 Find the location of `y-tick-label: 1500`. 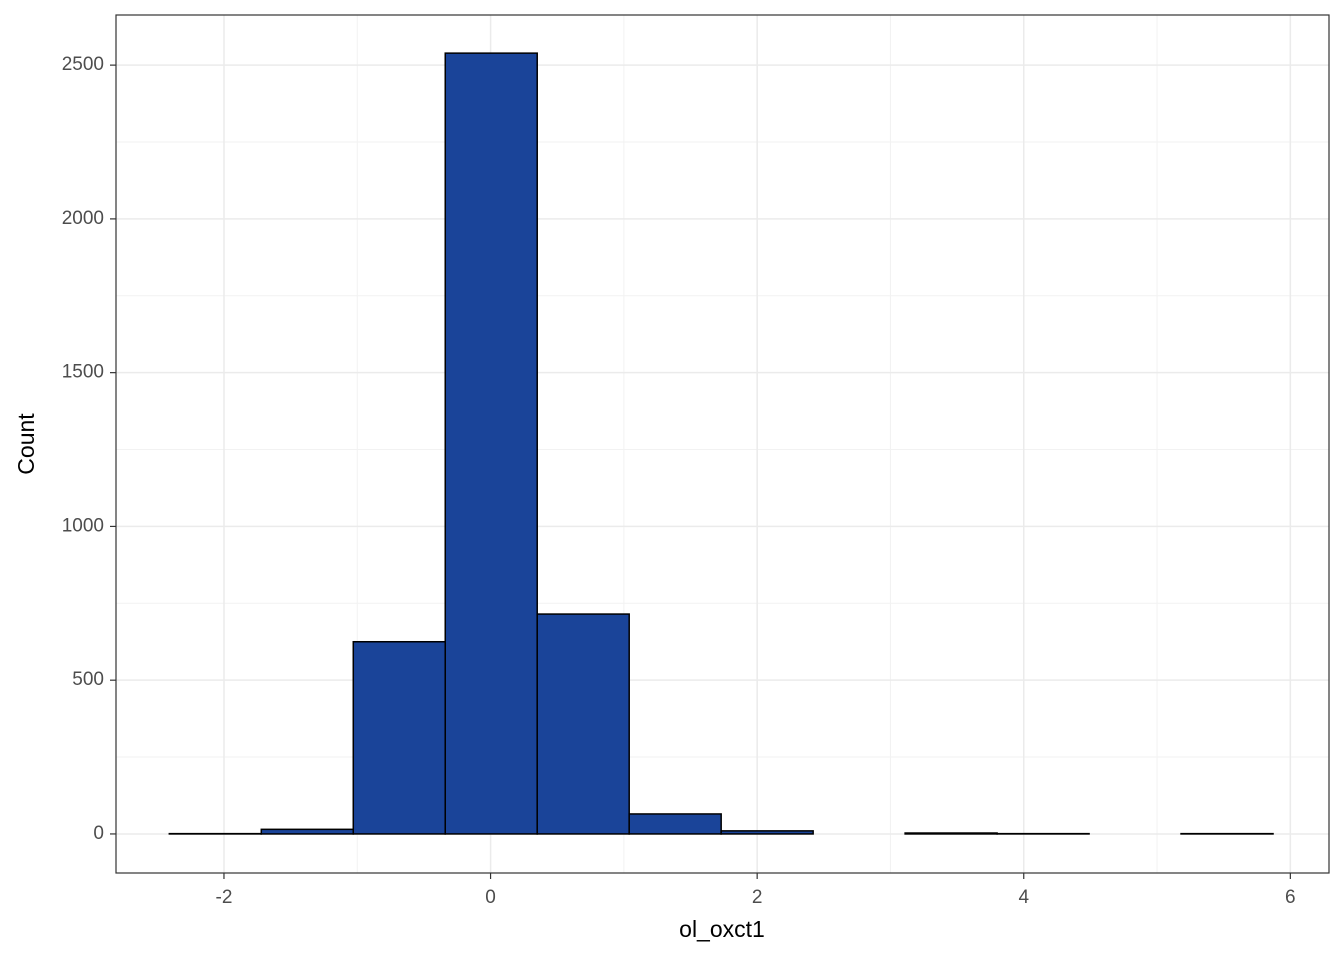

y-tick-label: 1500 is located at coordinates (83, 372).